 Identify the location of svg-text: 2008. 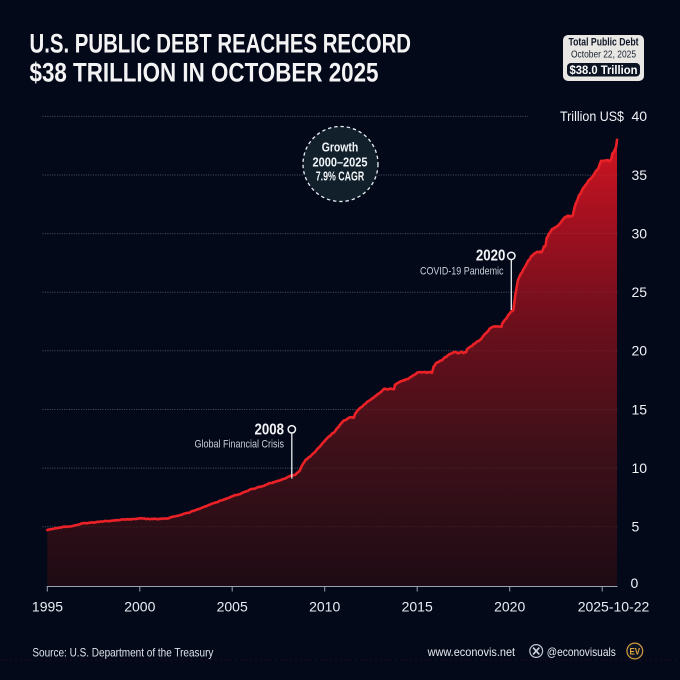
(270, 429).